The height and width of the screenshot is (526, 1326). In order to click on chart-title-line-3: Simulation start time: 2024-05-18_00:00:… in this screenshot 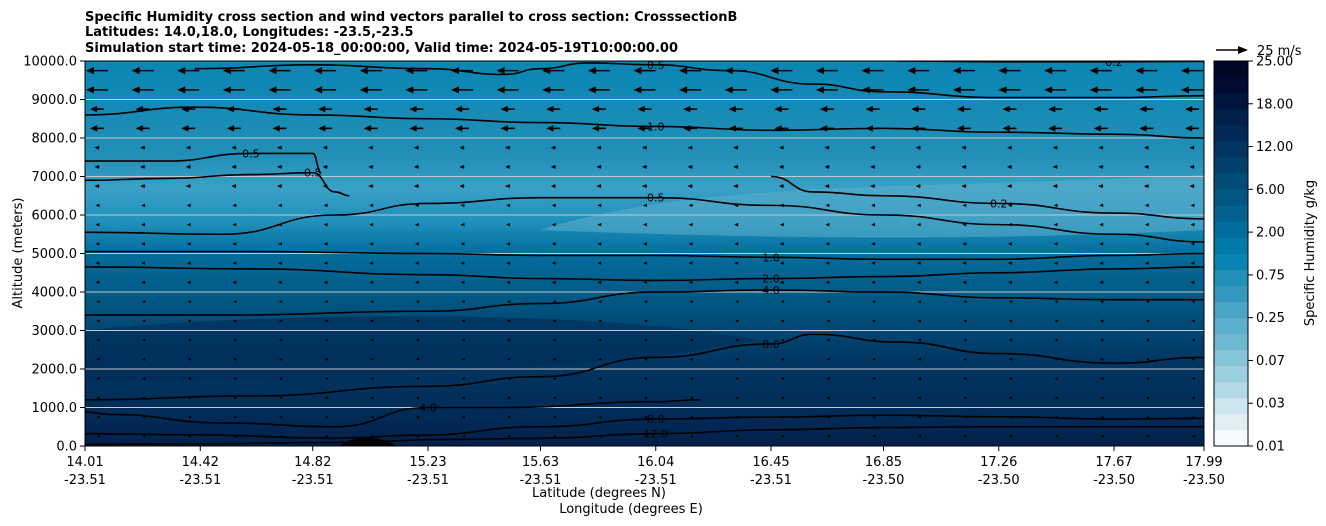, I will do `click(381, 48)`.